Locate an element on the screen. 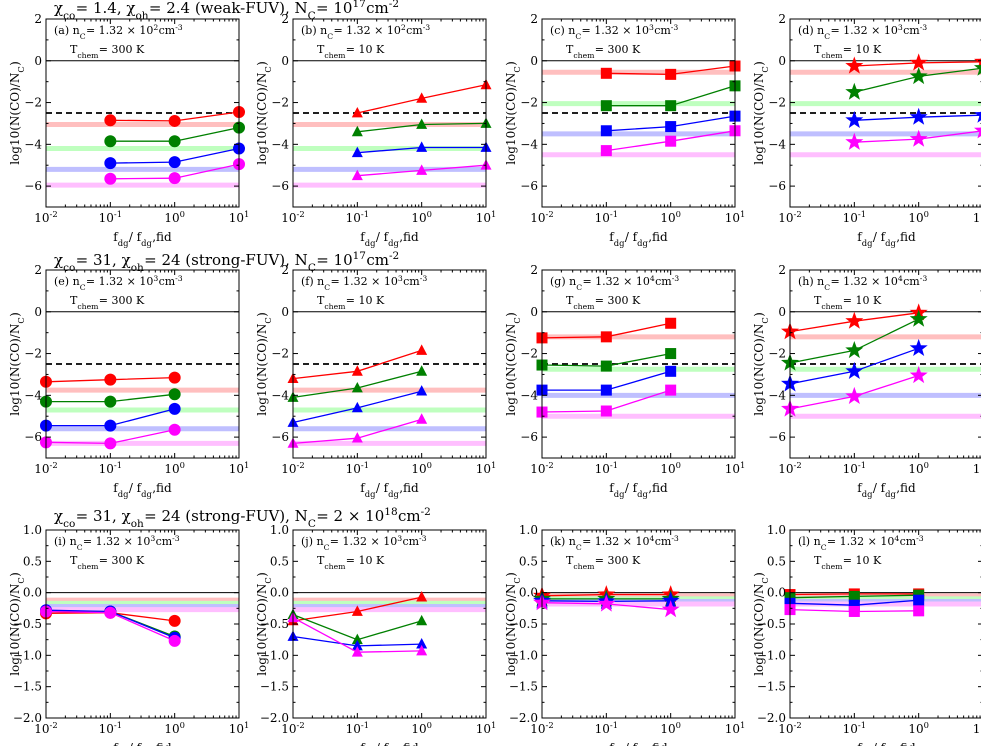  y-tick-label: 0.5 is located at coordinates (528, 561).